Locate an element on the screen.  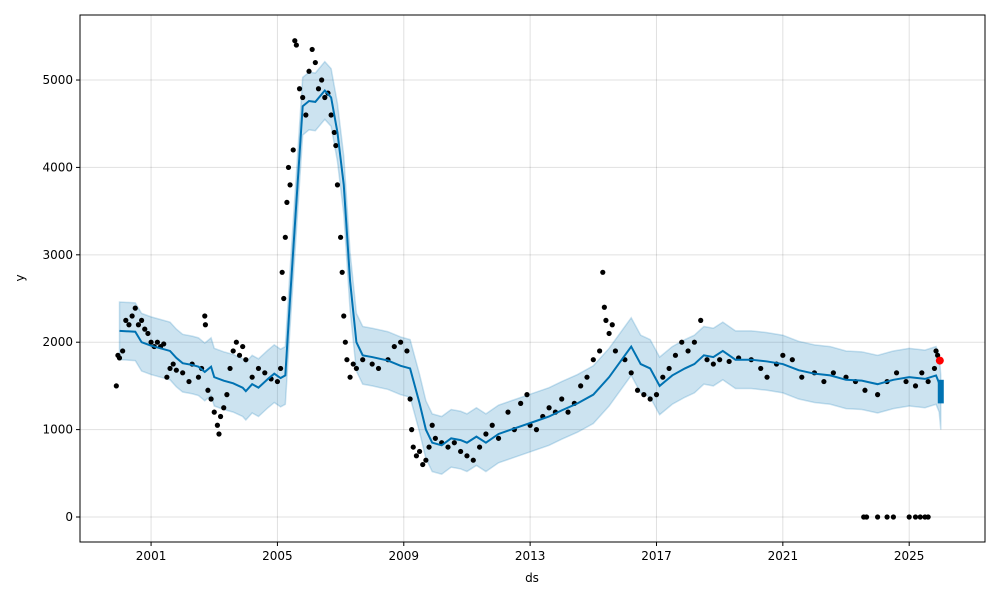
x-axis-ticks: 2001 2005 2009 2013 2017 2021 2025 is located at coordinates (530, 552).